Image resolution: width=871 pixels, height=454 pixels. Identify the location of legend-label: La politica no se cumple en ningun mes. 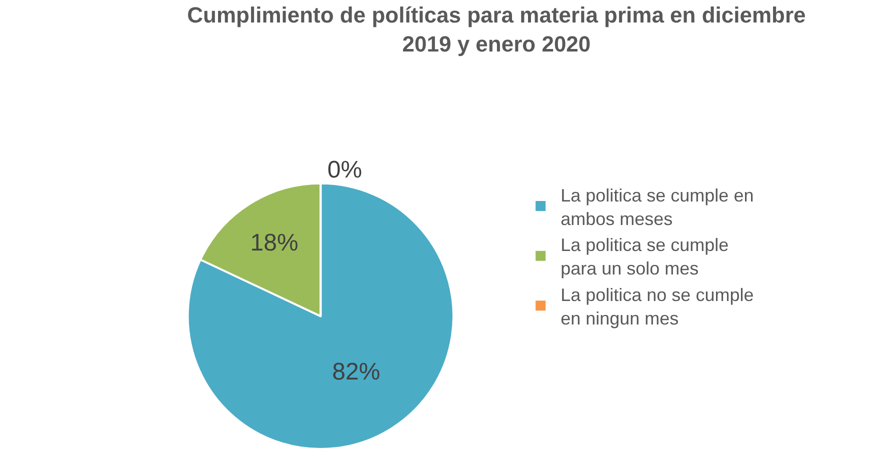
(657, 306).